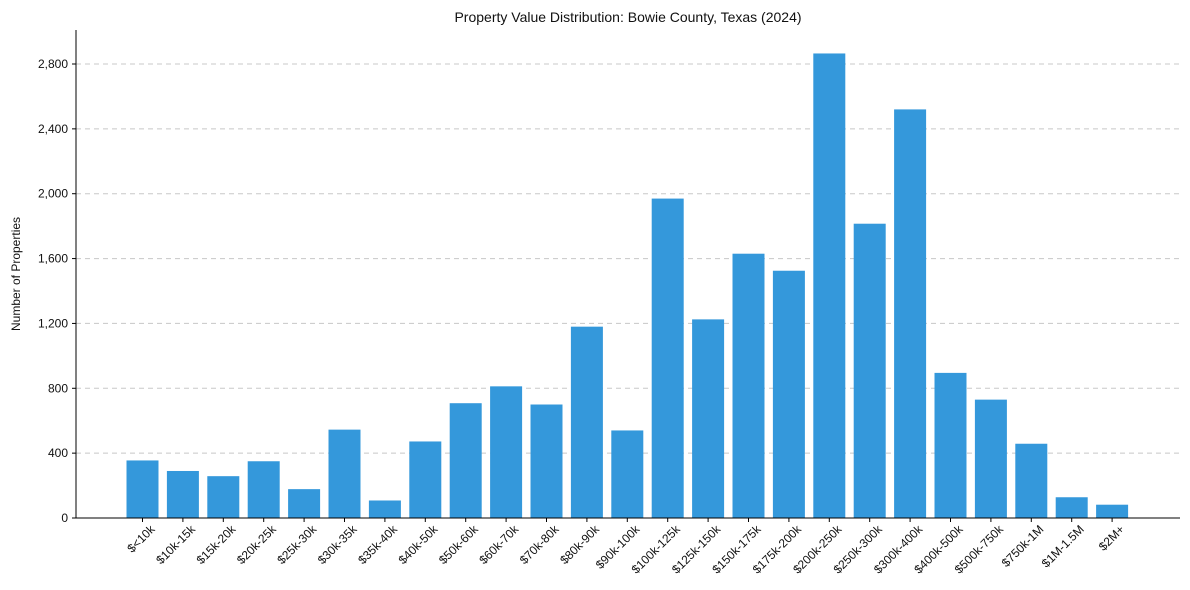 This screenshot has width=1190, height=590. I want to click on x-tick-label: $40k-50k, so click(419, 545).